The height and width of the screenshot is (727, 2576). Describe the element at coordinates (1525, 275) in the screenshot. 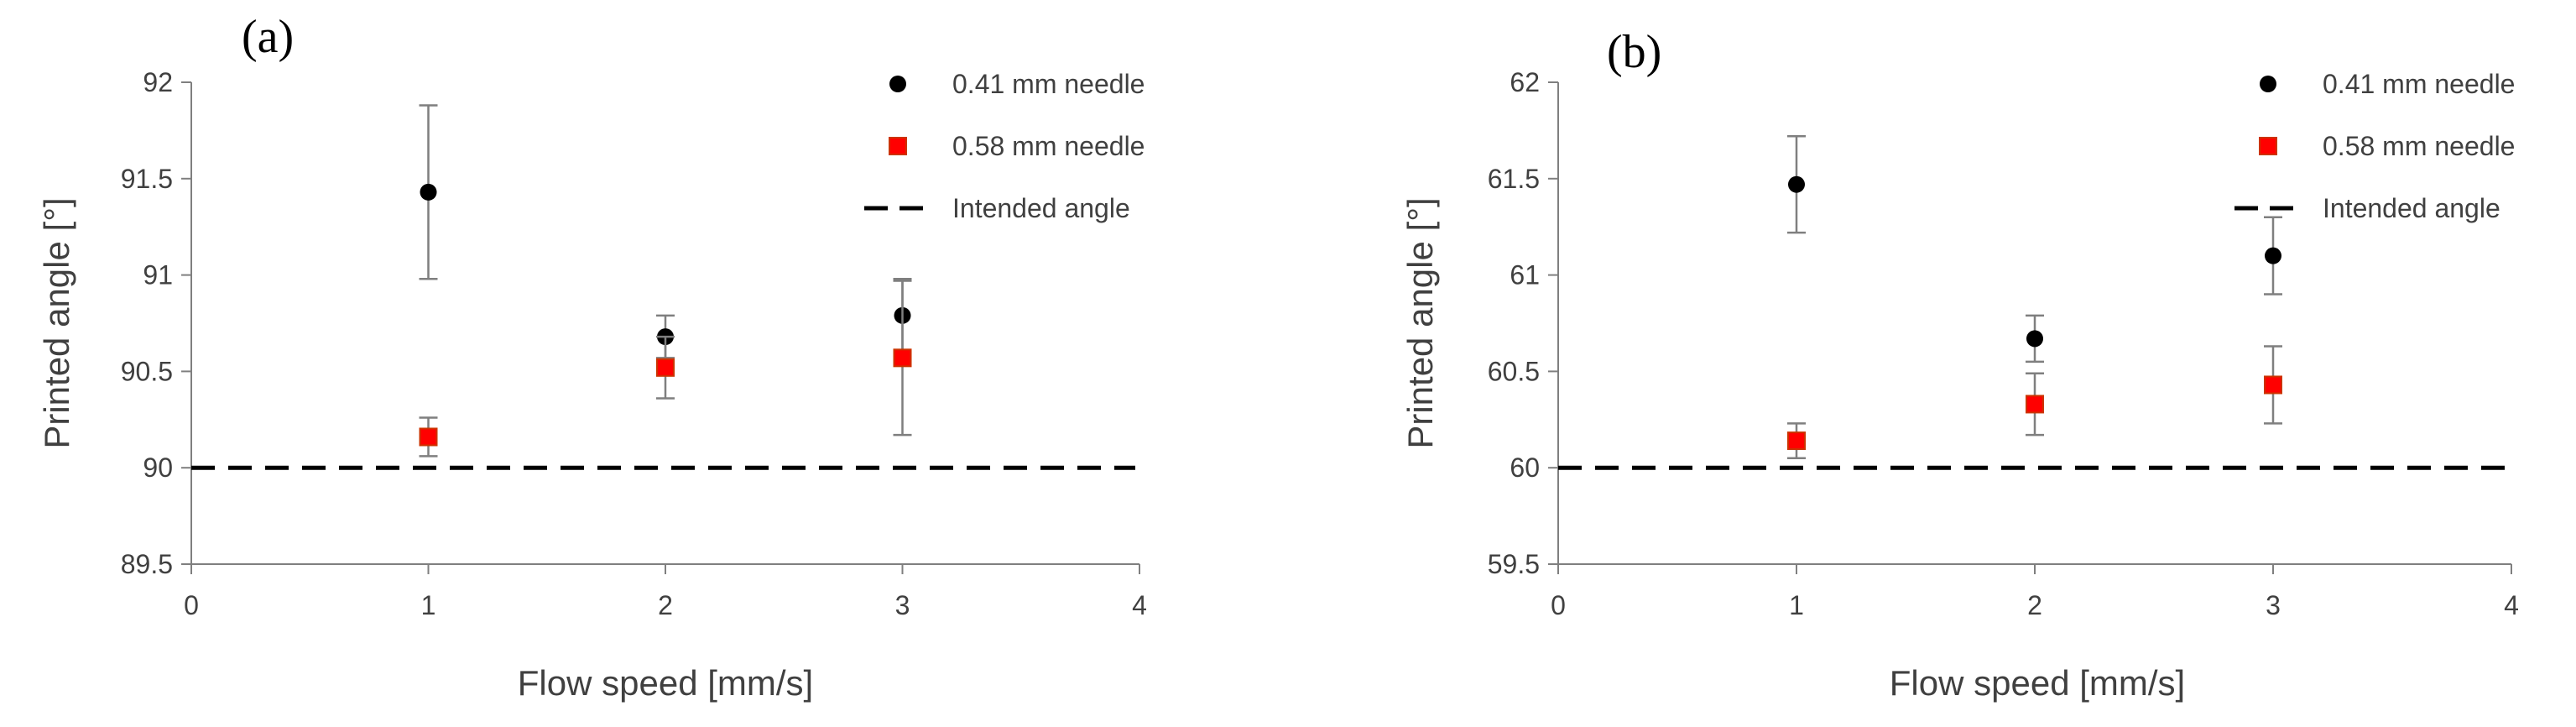

I see `y-tick-label: 61` at that location.